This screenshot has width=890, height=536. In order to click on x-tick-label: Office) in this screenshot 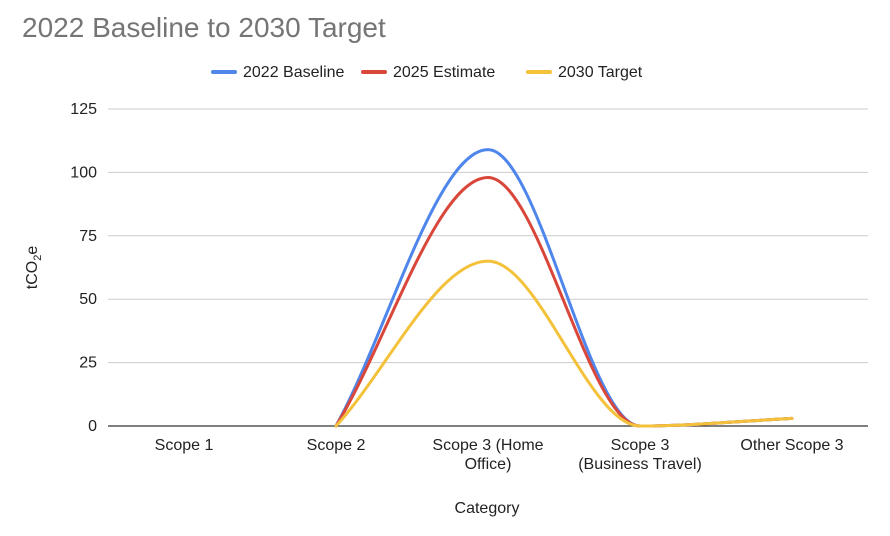, I will do `click(488, 464)`.